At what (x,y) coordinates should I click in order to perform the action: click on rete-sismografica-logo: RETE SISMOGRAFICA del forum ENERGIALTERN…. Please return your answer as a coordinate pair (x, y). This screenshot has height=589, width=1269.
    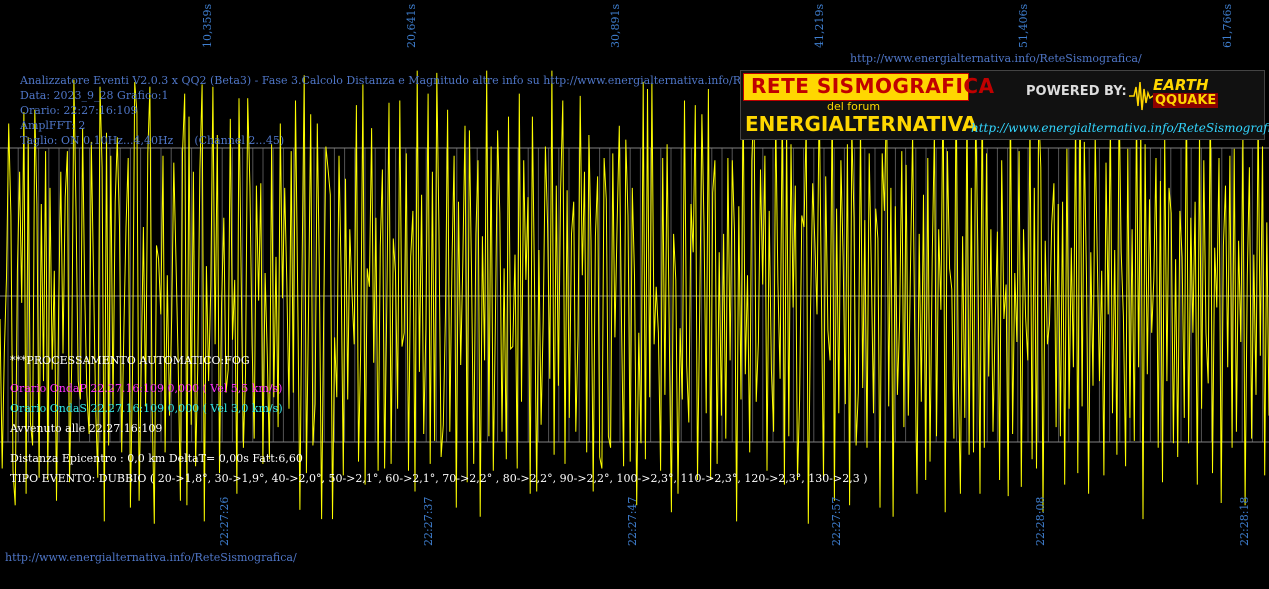
    Looking at the image, I should click on (1004, 105).